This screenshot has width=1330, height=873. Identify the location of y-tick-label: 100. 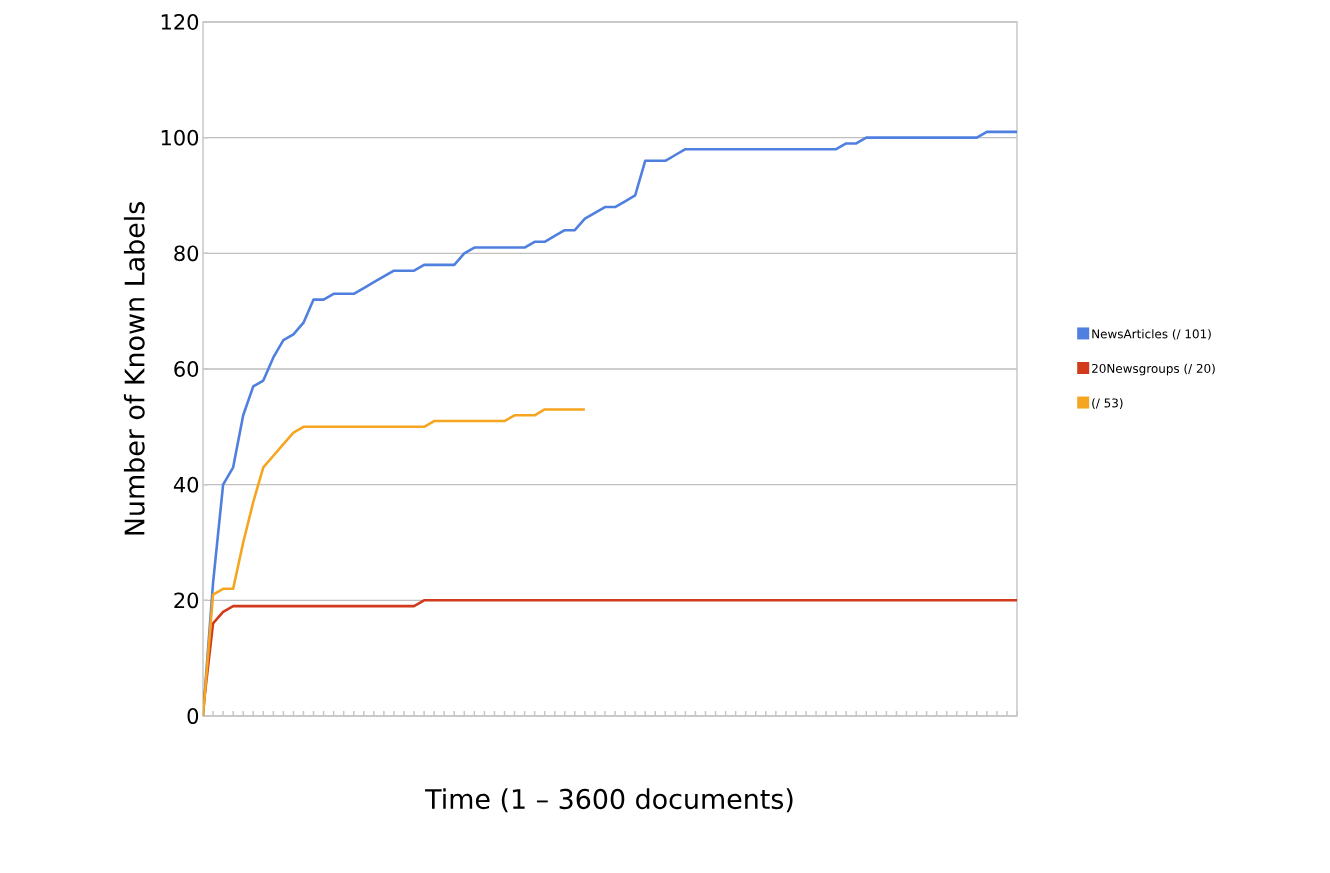
(180, 137).